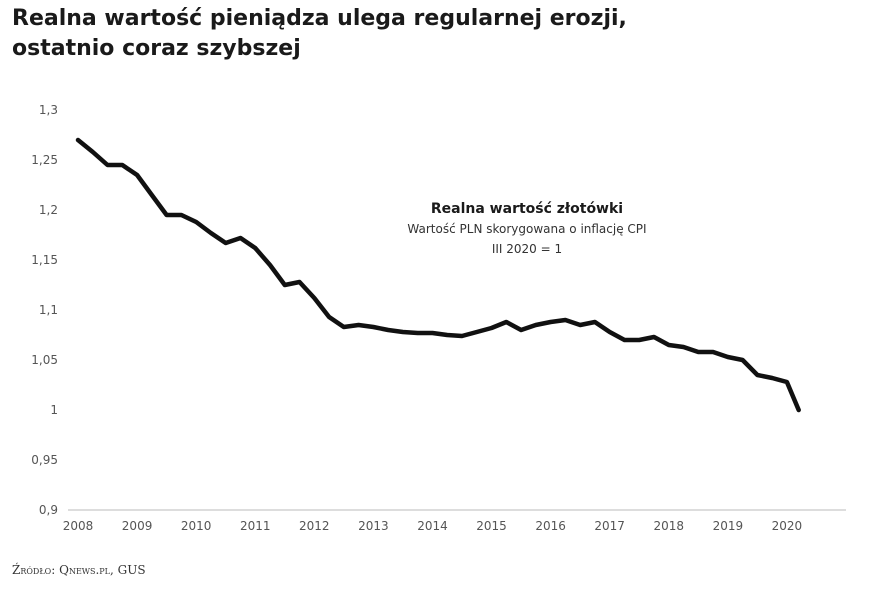 The image size is (884, 593). Describe the element at coordinates (137, 526) in the screenshot. I see `x-tick-label: 2009` at that location.